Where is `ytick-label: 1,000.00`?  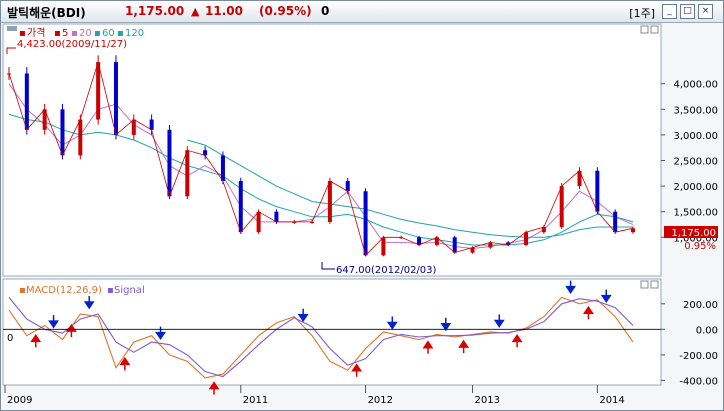
ytick-label: 1,000.00 is located at coordinates (695, 238).